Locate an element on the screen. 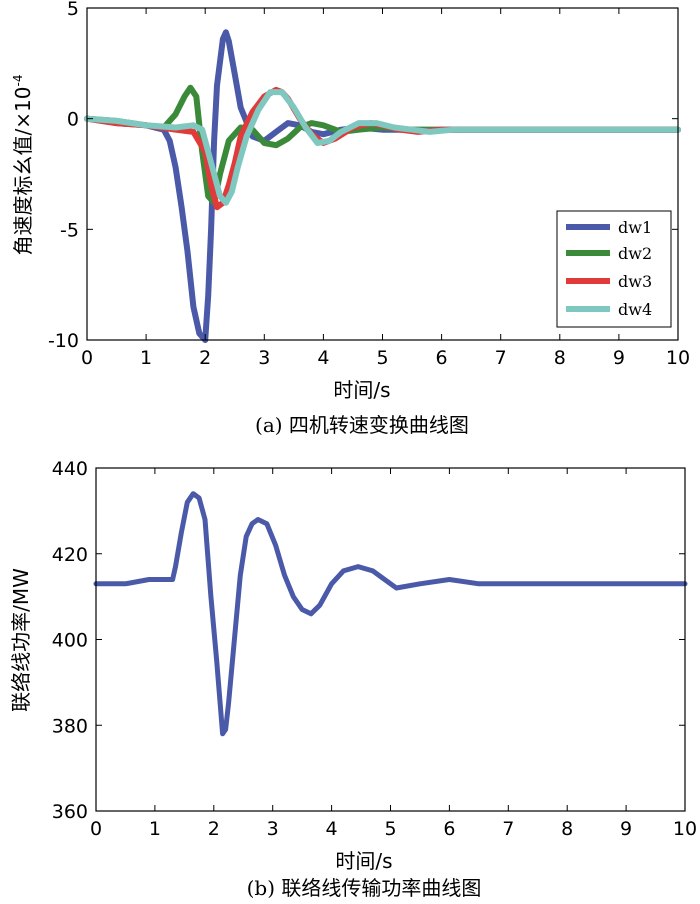 The width and height of the screenshot is (700, 904). legend-label-dw2: dw2 is located at coordinates (635, 253).